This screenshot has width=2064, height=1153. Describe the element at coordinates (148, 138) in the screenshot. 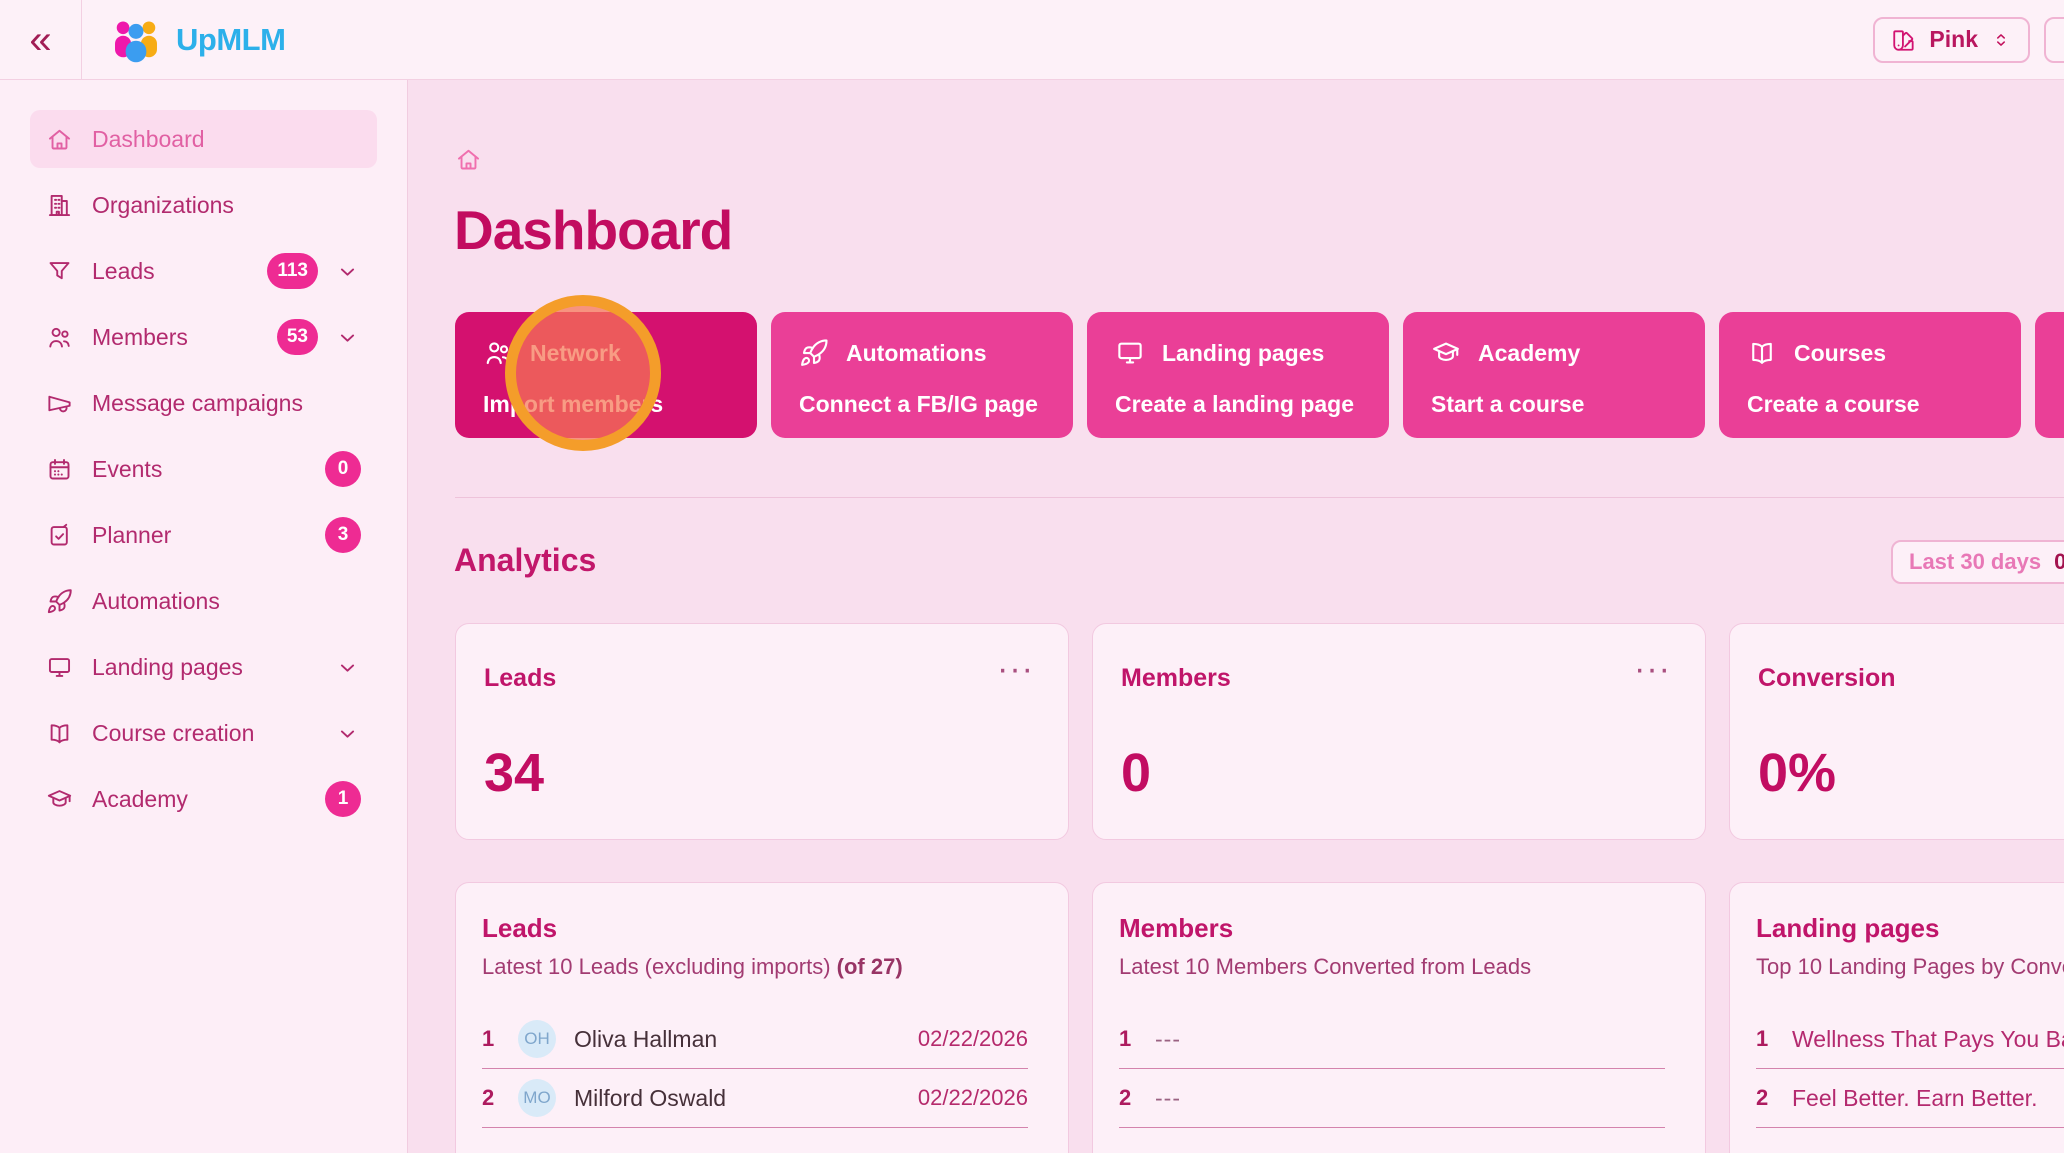

I see `sidebar-item-label: Dashboard` at that location.